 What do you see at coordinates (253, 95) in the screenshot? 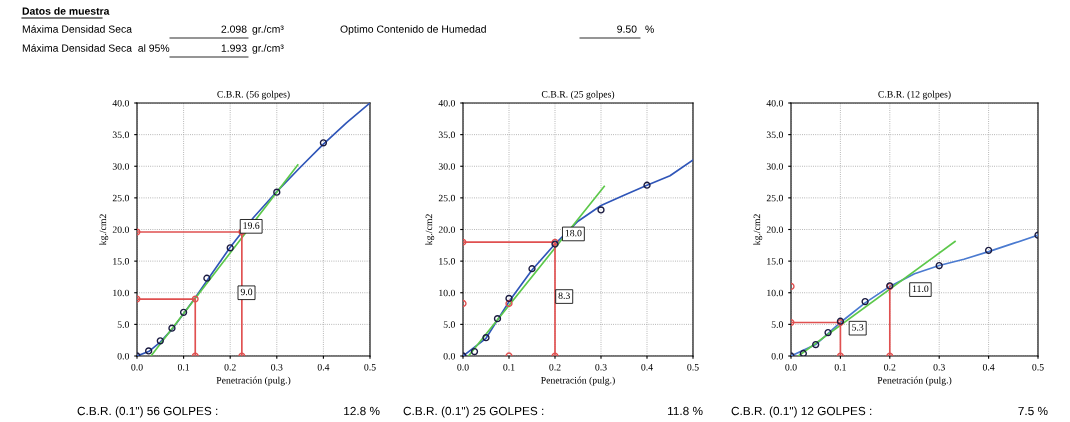
I see `chart-title: C.B.R. (56 golpes)` at bounding box center [253, 95].